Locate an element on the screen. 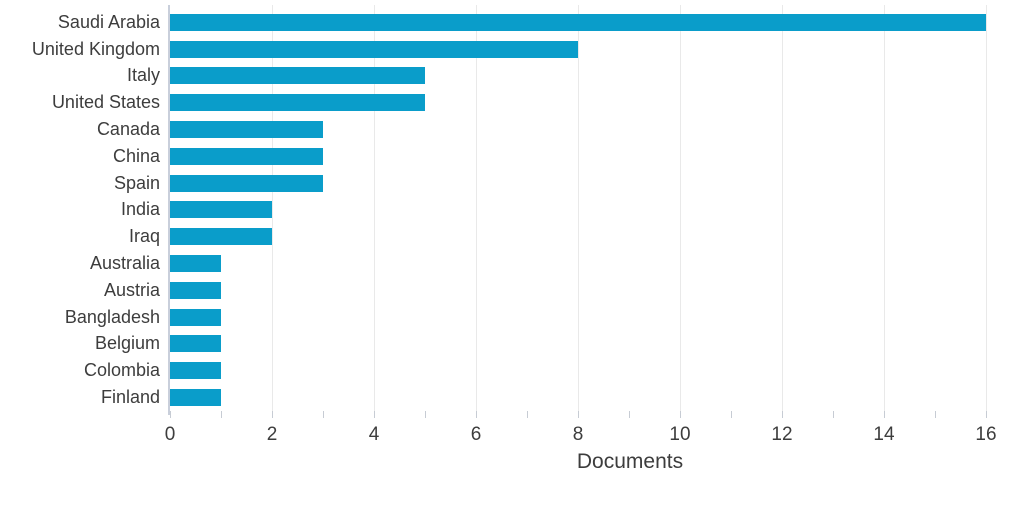 The image size is (1025, 519). category-label: Finland is located at coordinates (130, 397).